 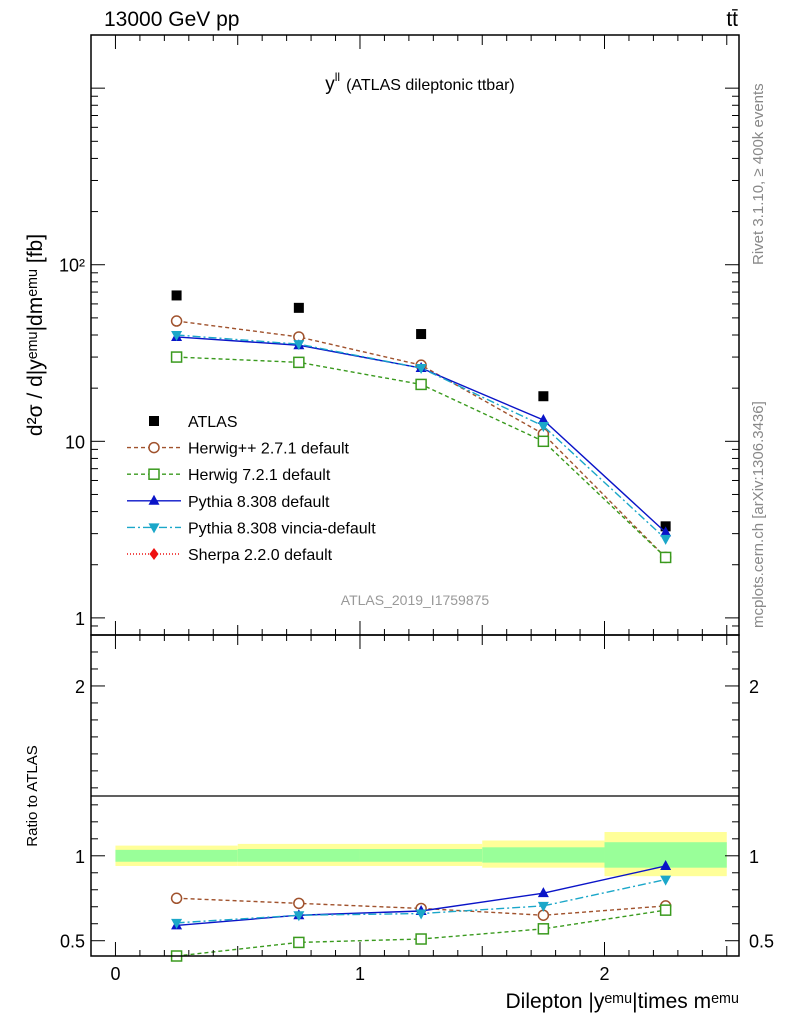 I want to click on ratio-y-tick-label: 2, so click(x=80, y=687).